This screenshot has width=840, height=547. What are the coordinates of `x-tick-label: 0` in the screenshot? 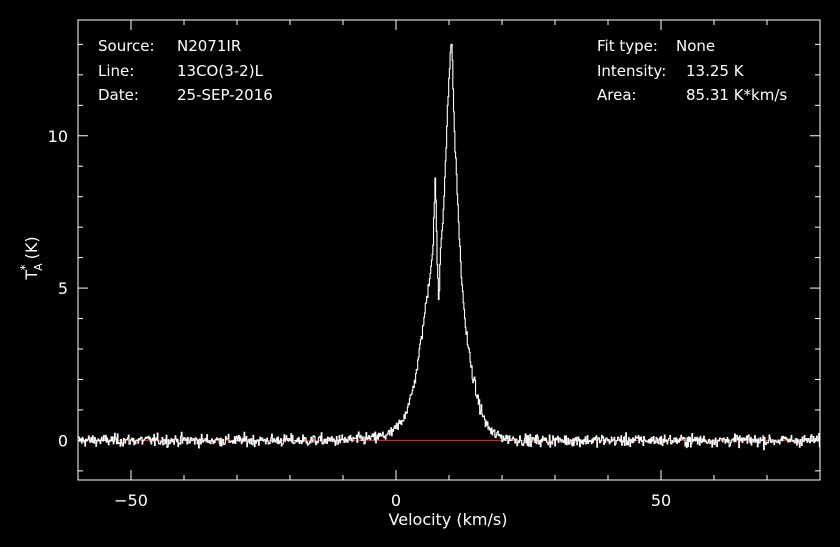 It's located at (396, 500).